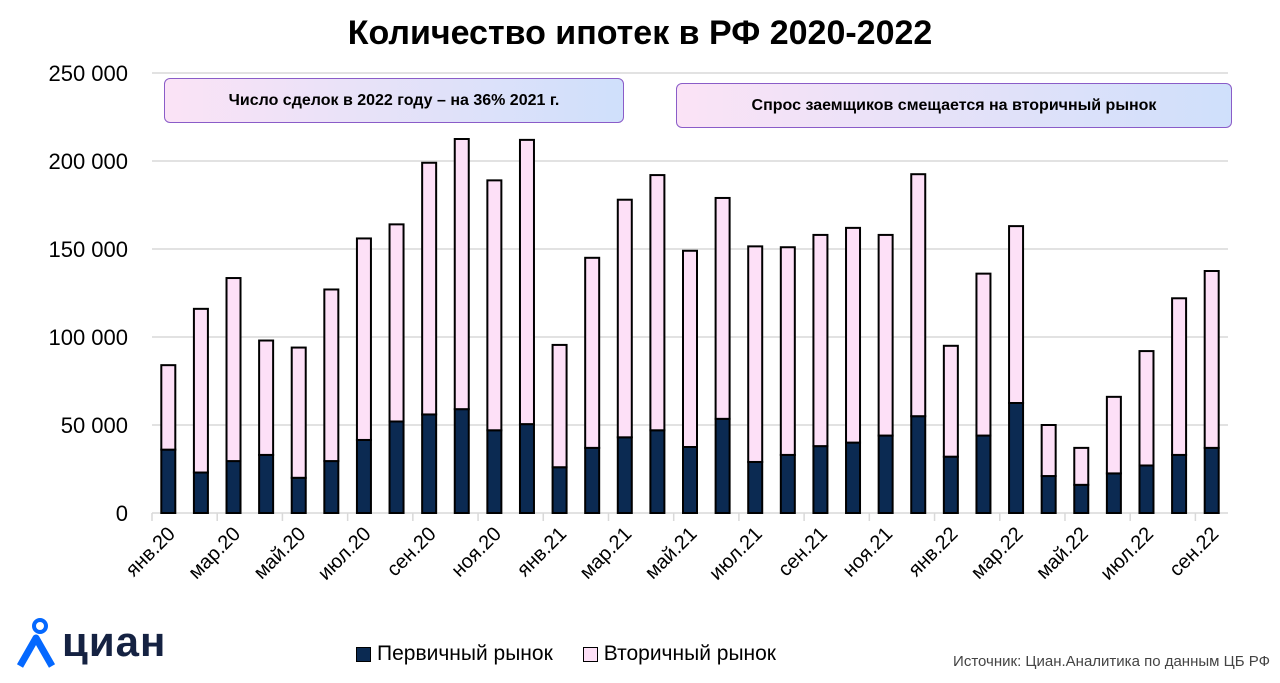 The image size is (1280, 683). What do you see at coordinates (280, 553) in the screenshot?
I see `x-tick-label: май.20` at bounding box center [280, 553].